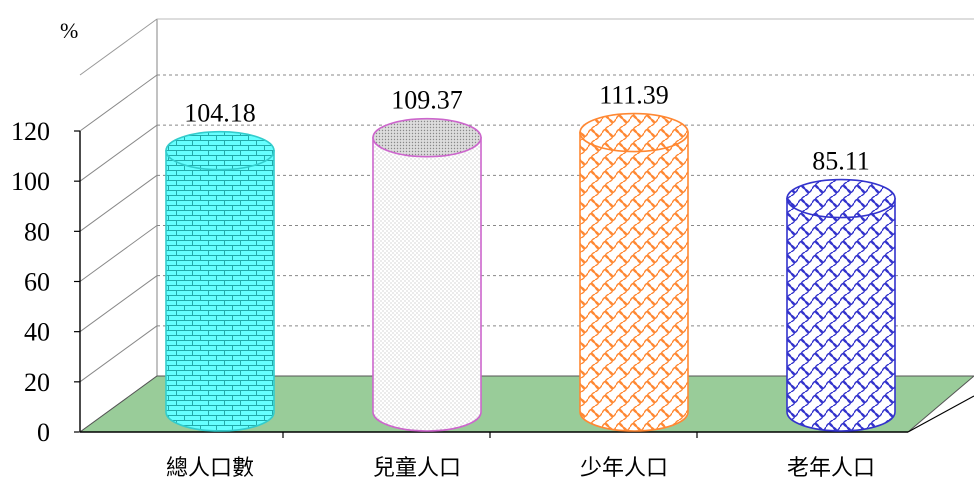 The image size is (974, 486). What do you see at coordinates (37, 332) in the screenshot?
I see `y-tick-label-2: 40` at bounding box center [37, 332].